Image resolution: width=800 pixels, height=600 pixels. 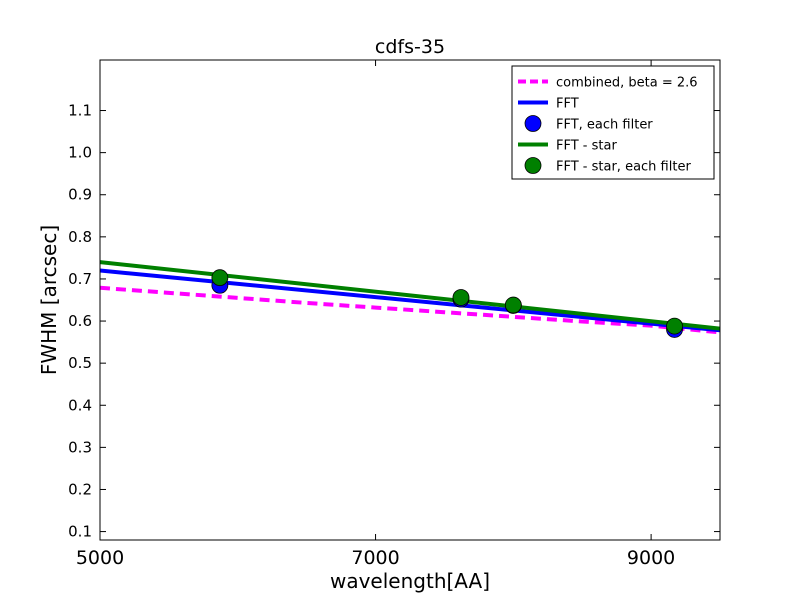 What do you see at coordinates (604, 125) in the screenshot?
I see `legend-label-2: FFT, each filter` at bounding box center [604, 125].